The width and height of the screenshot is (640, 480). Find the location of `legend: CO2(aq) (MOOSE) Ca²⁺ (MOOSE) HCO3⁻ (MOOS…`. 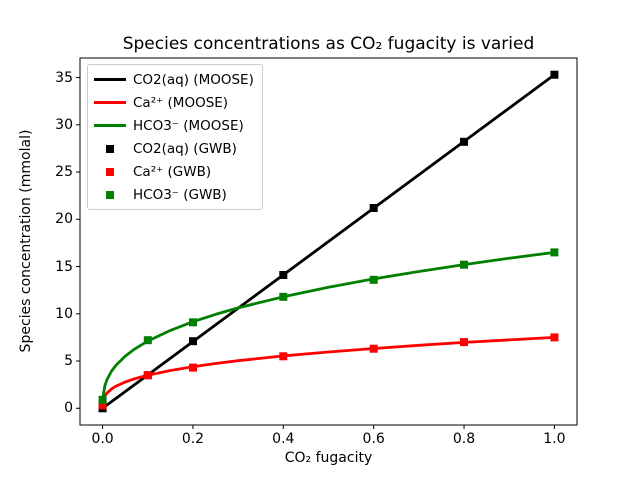

legend: CO2(aq) (MOOSE) Ca²⁺ (MOOSE) HCO3⁻ (MOOS… is located at coordinates (175, 137).